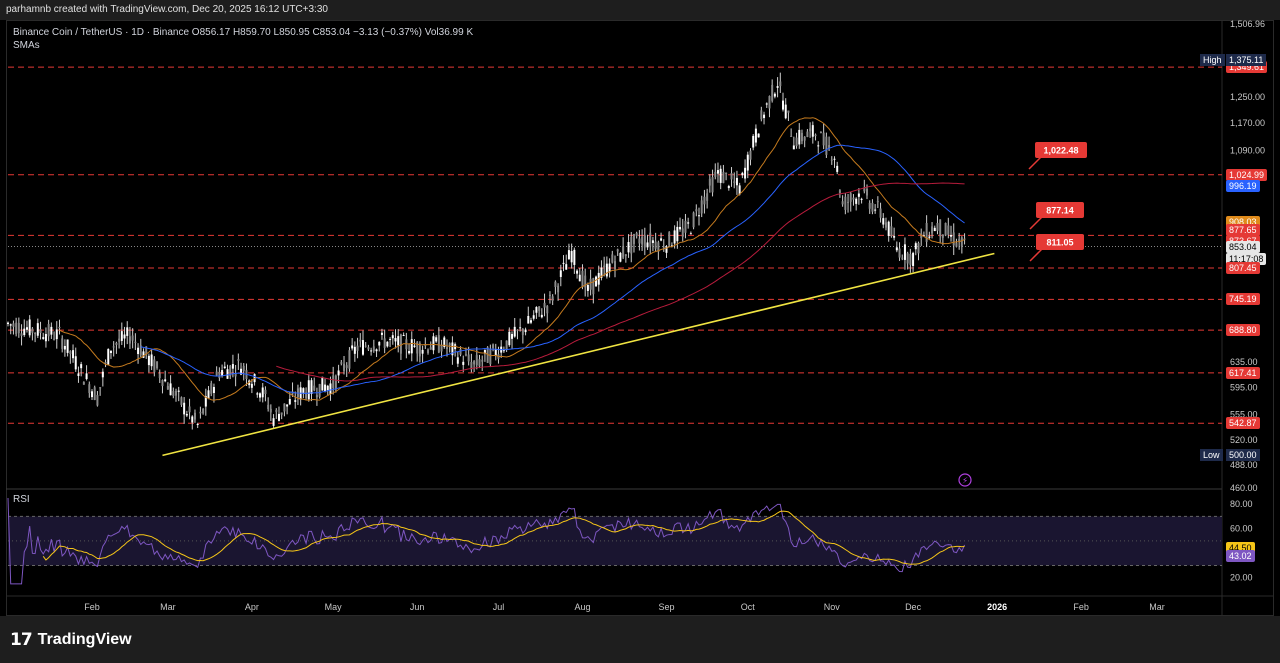  I want to click on price-axis-tick: 520.00, so click(1244, 440).